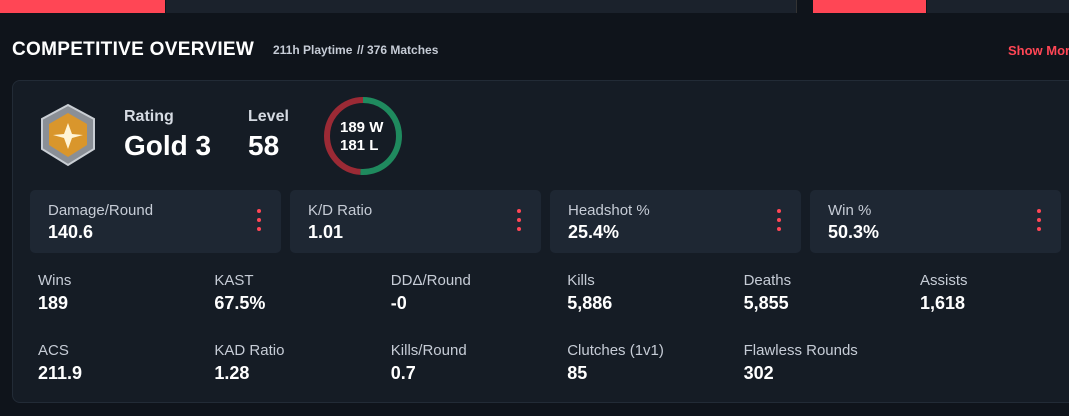 The image size is (1069, 416). I want to click on wins: 189, so click(353, 127).